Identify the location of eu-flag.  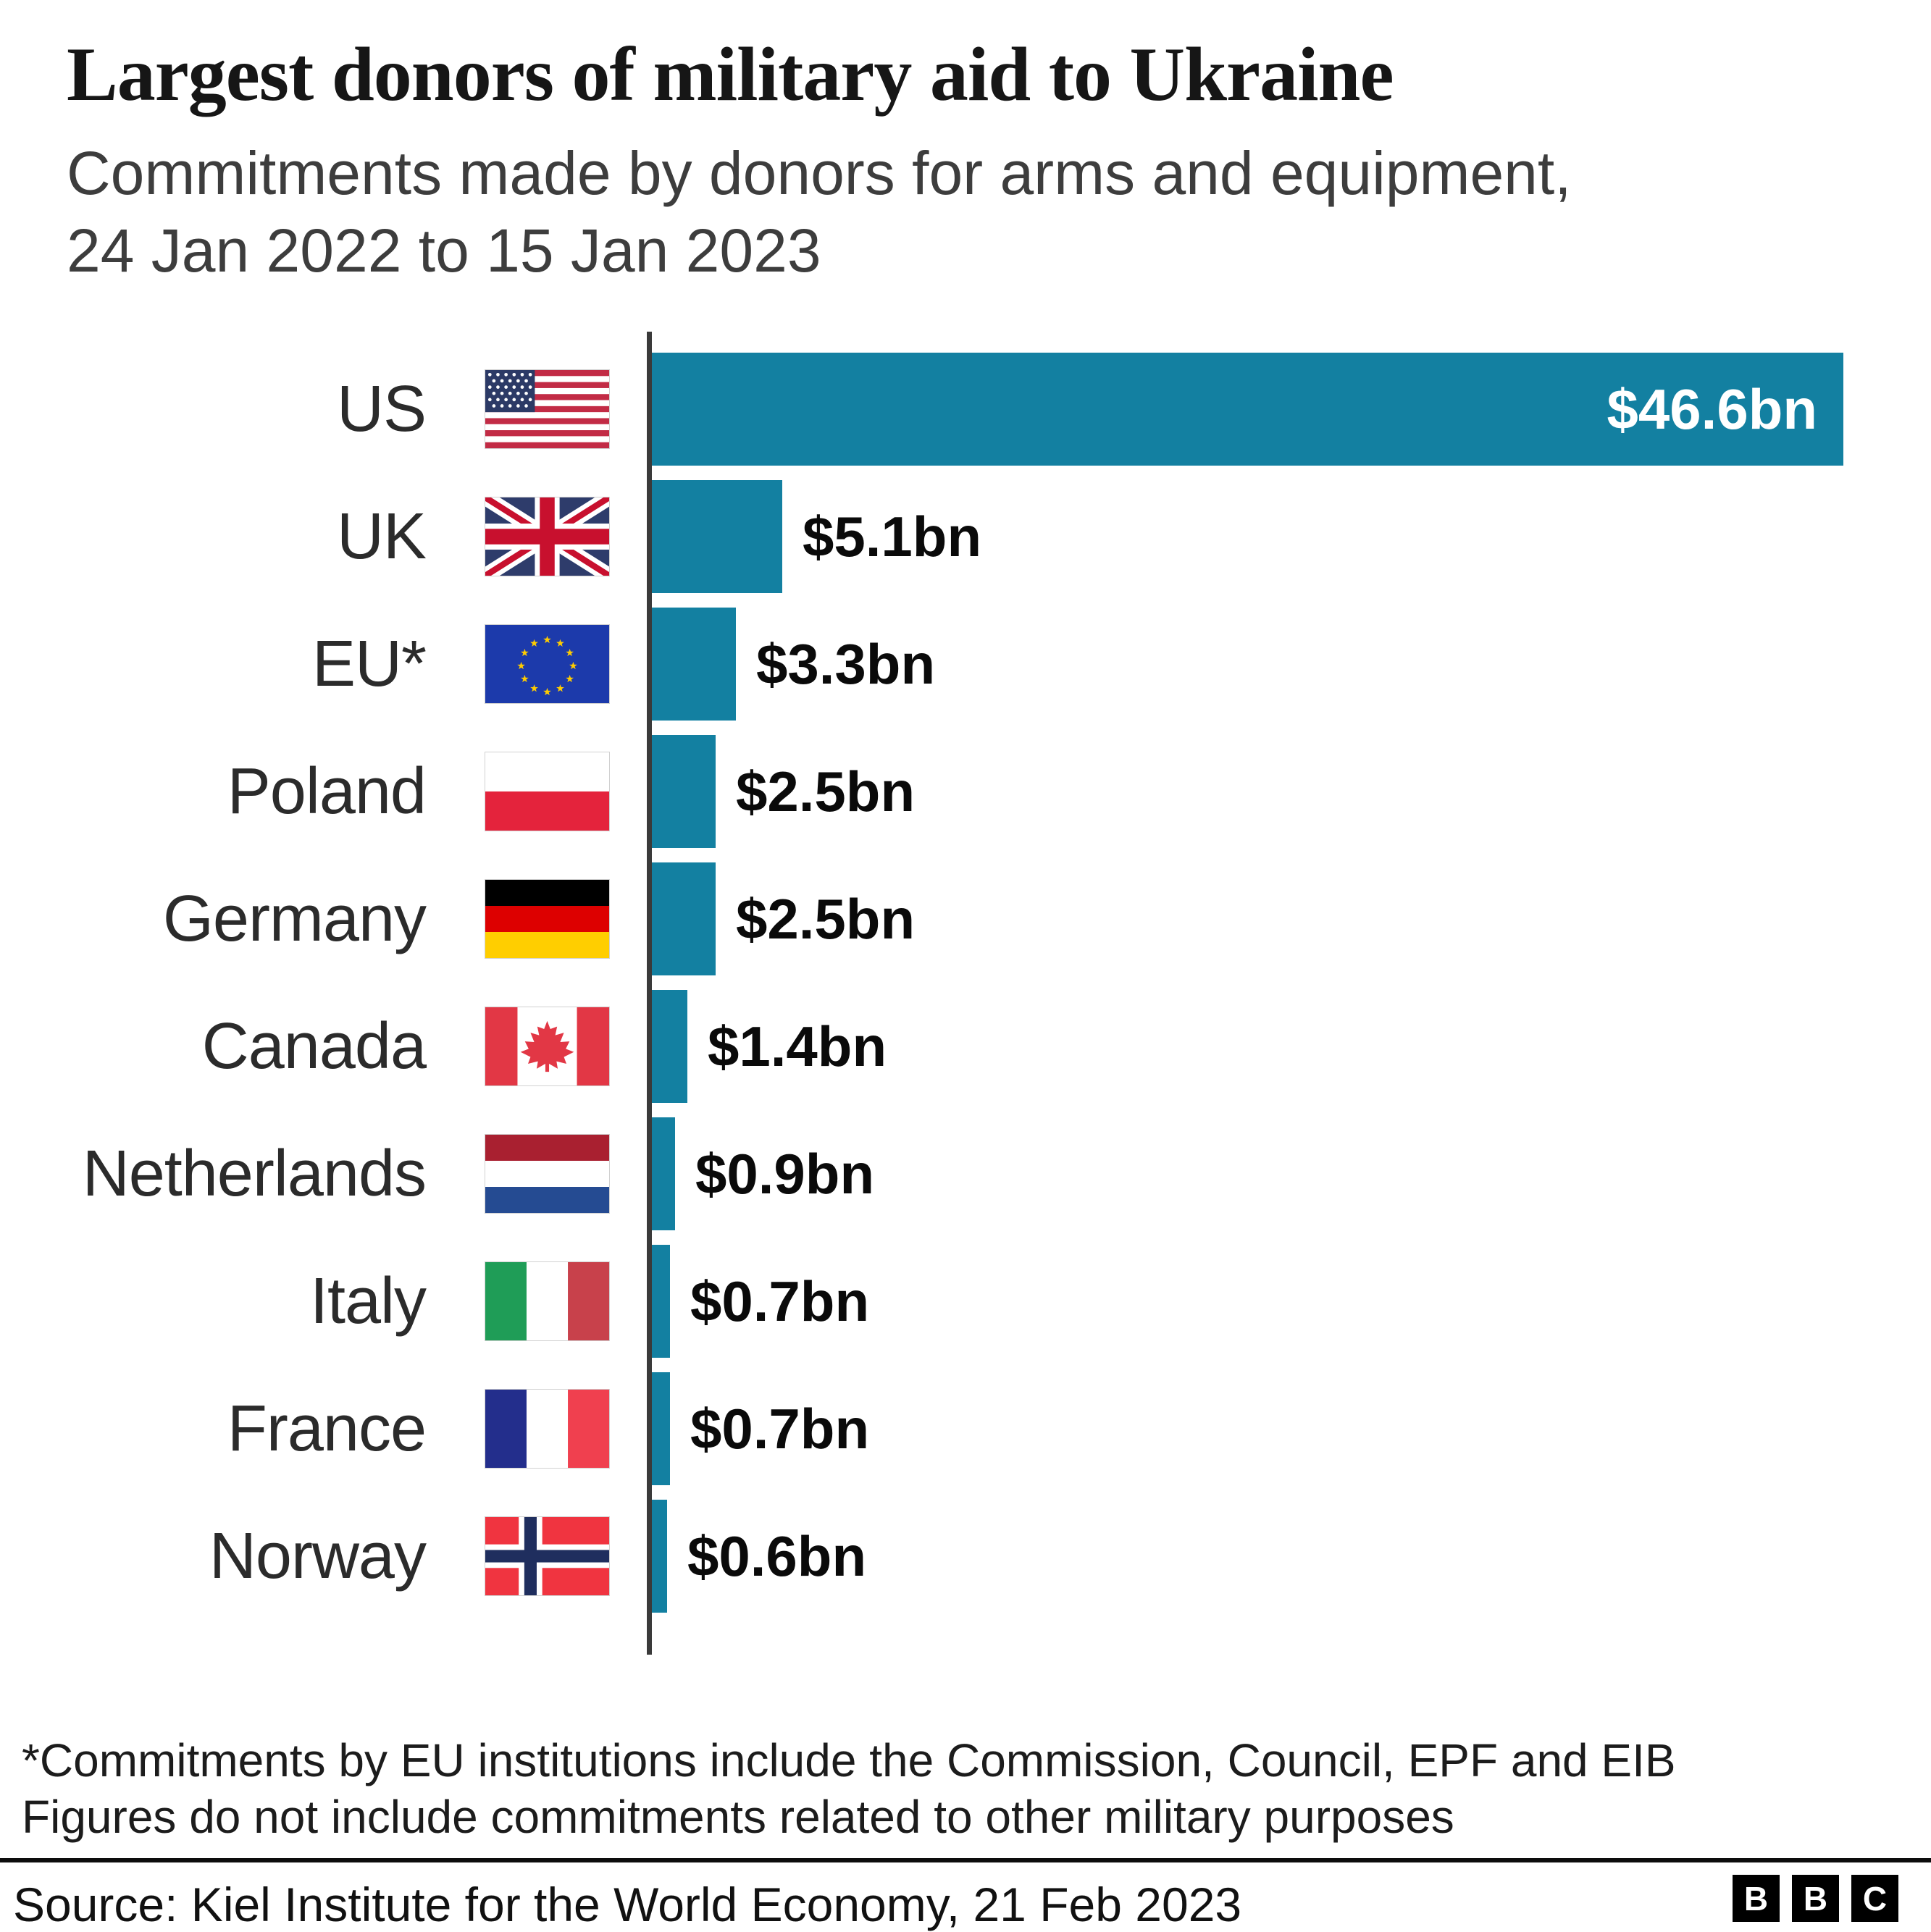
(547, 664).